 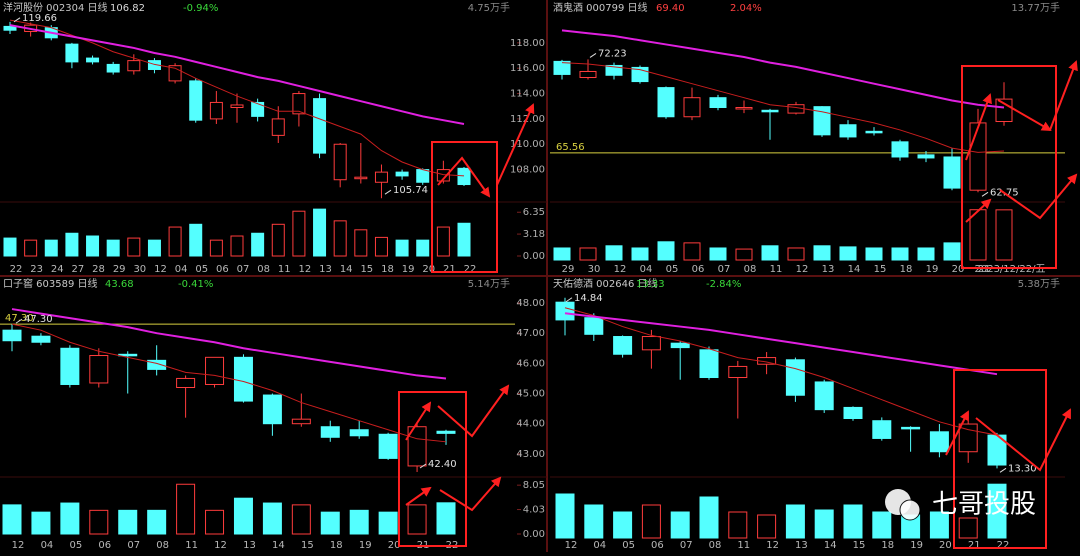 What do you see at coordinates (530, 363) in the screenshot?
I see `y-tick-label: 46.00` at bounding box center [530, 363].